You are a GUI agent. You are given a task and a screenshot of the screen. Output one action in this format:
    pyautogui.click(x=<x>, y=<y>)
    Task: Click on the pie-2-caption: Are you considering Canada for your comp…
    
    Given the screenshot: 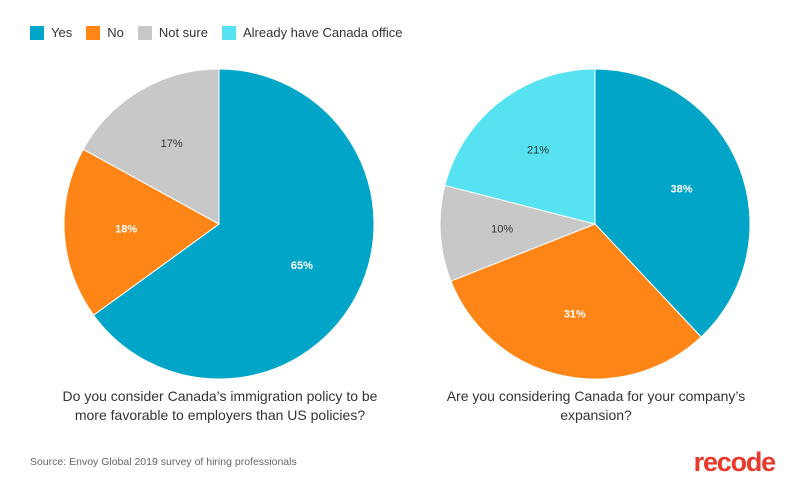 What is the action you would take?
    pyautogui.click(x=596, y=406)
    